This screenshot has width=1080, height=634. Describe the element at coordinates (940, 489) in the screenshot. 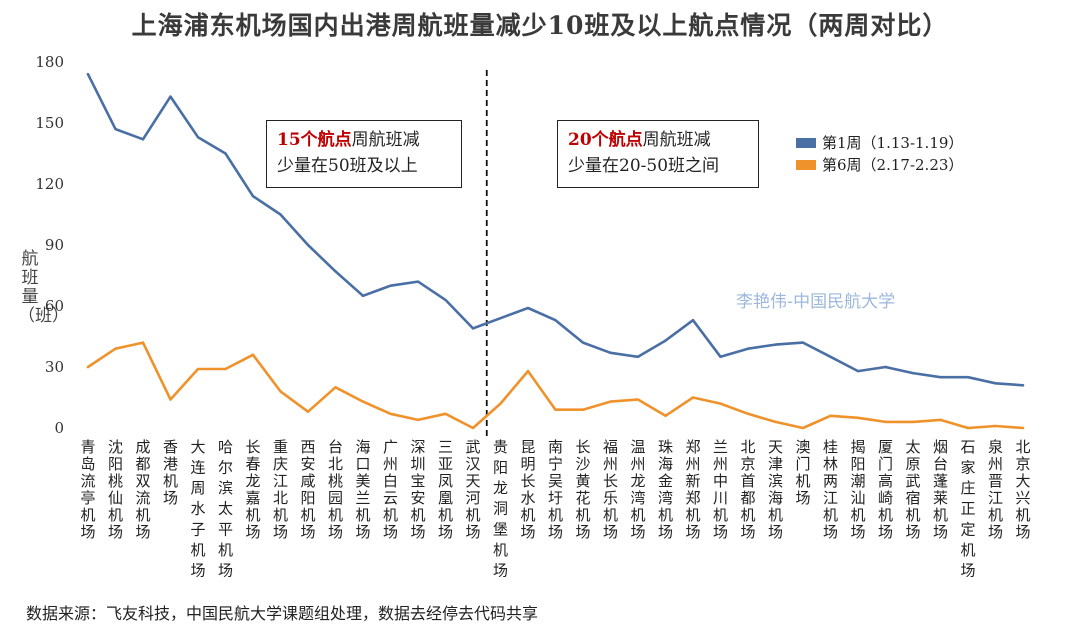

I see `x-tick-label: 烟台蓬莱机场` at that location.